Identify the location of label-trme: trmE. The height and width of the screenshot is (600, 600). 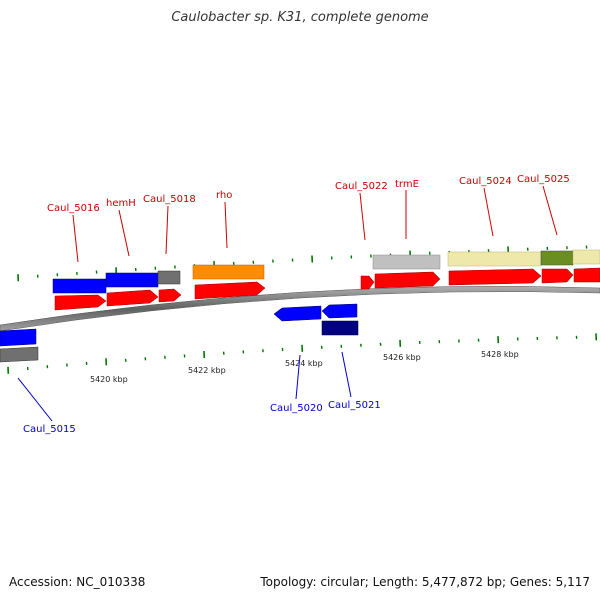
(407, 184).